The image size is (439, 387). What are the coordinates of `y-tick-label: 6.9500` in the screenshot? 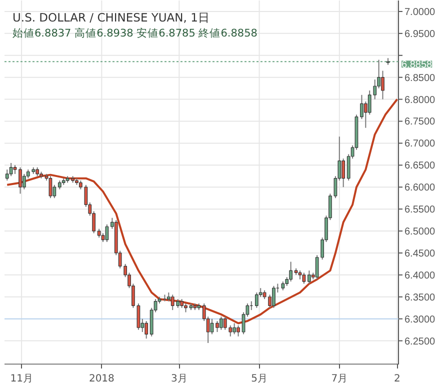 It's located at (420, 34).